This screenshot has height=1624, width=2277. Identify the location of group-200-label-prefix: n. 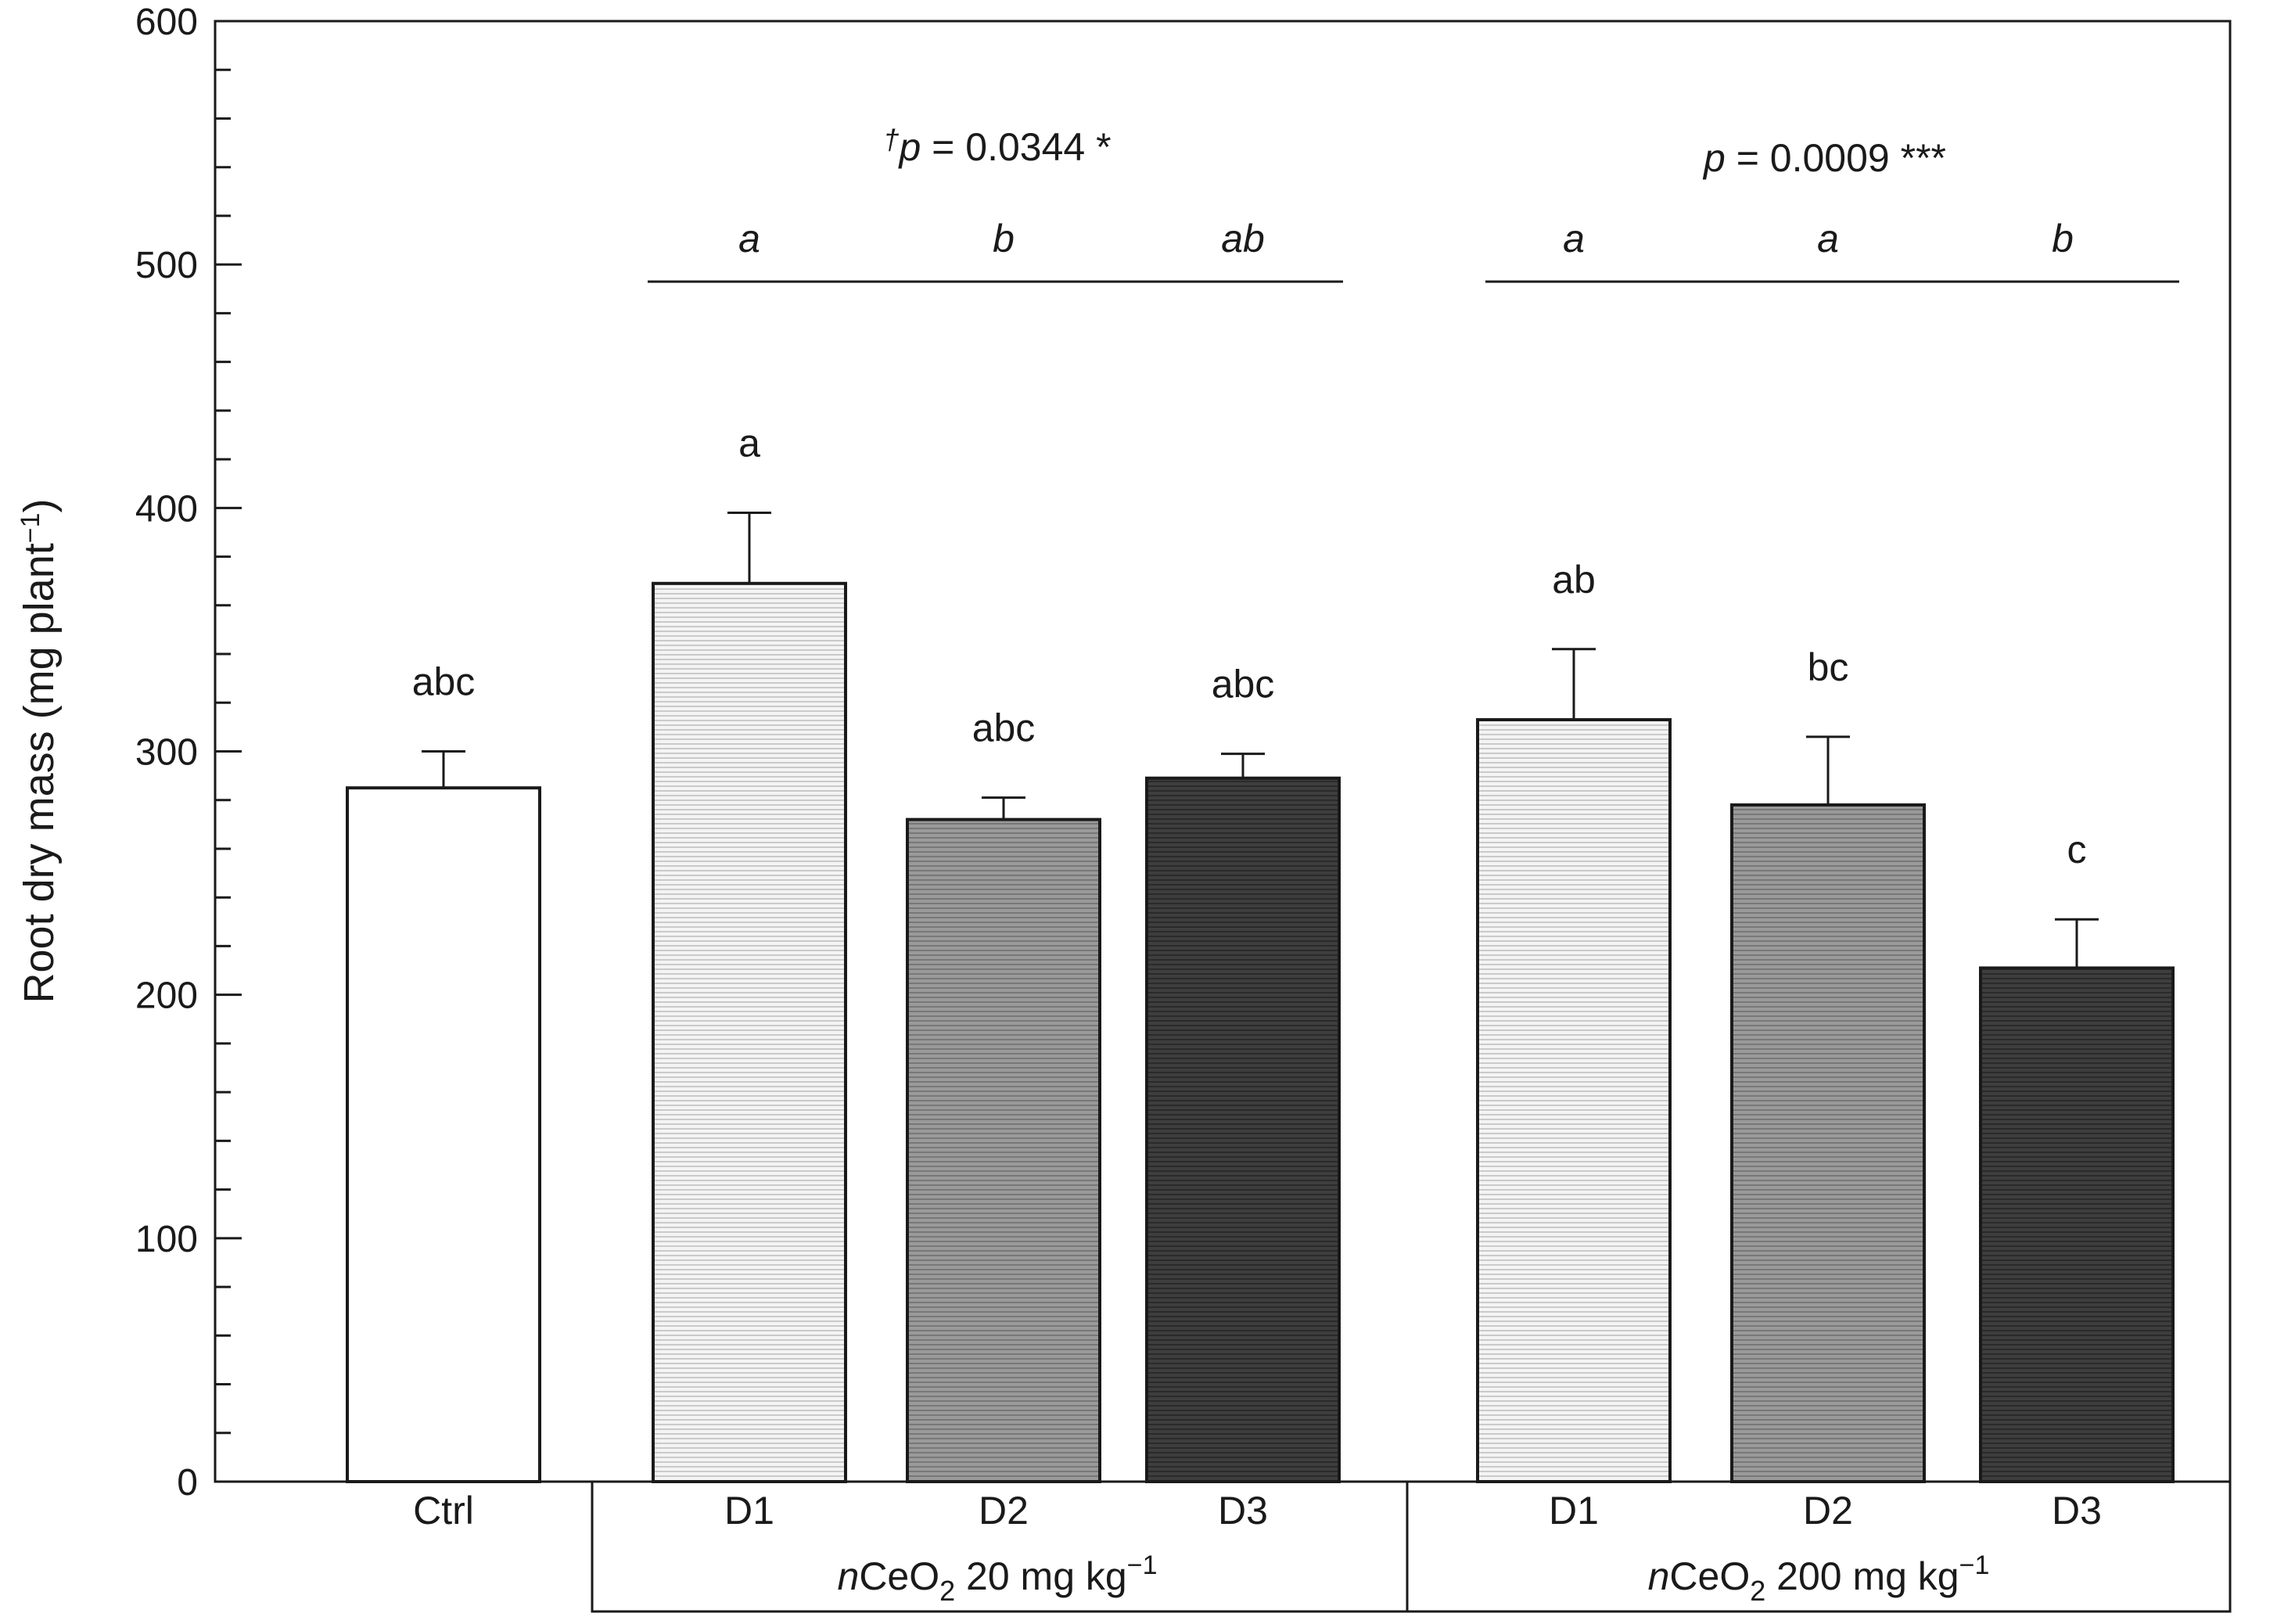
(1659, 1576).